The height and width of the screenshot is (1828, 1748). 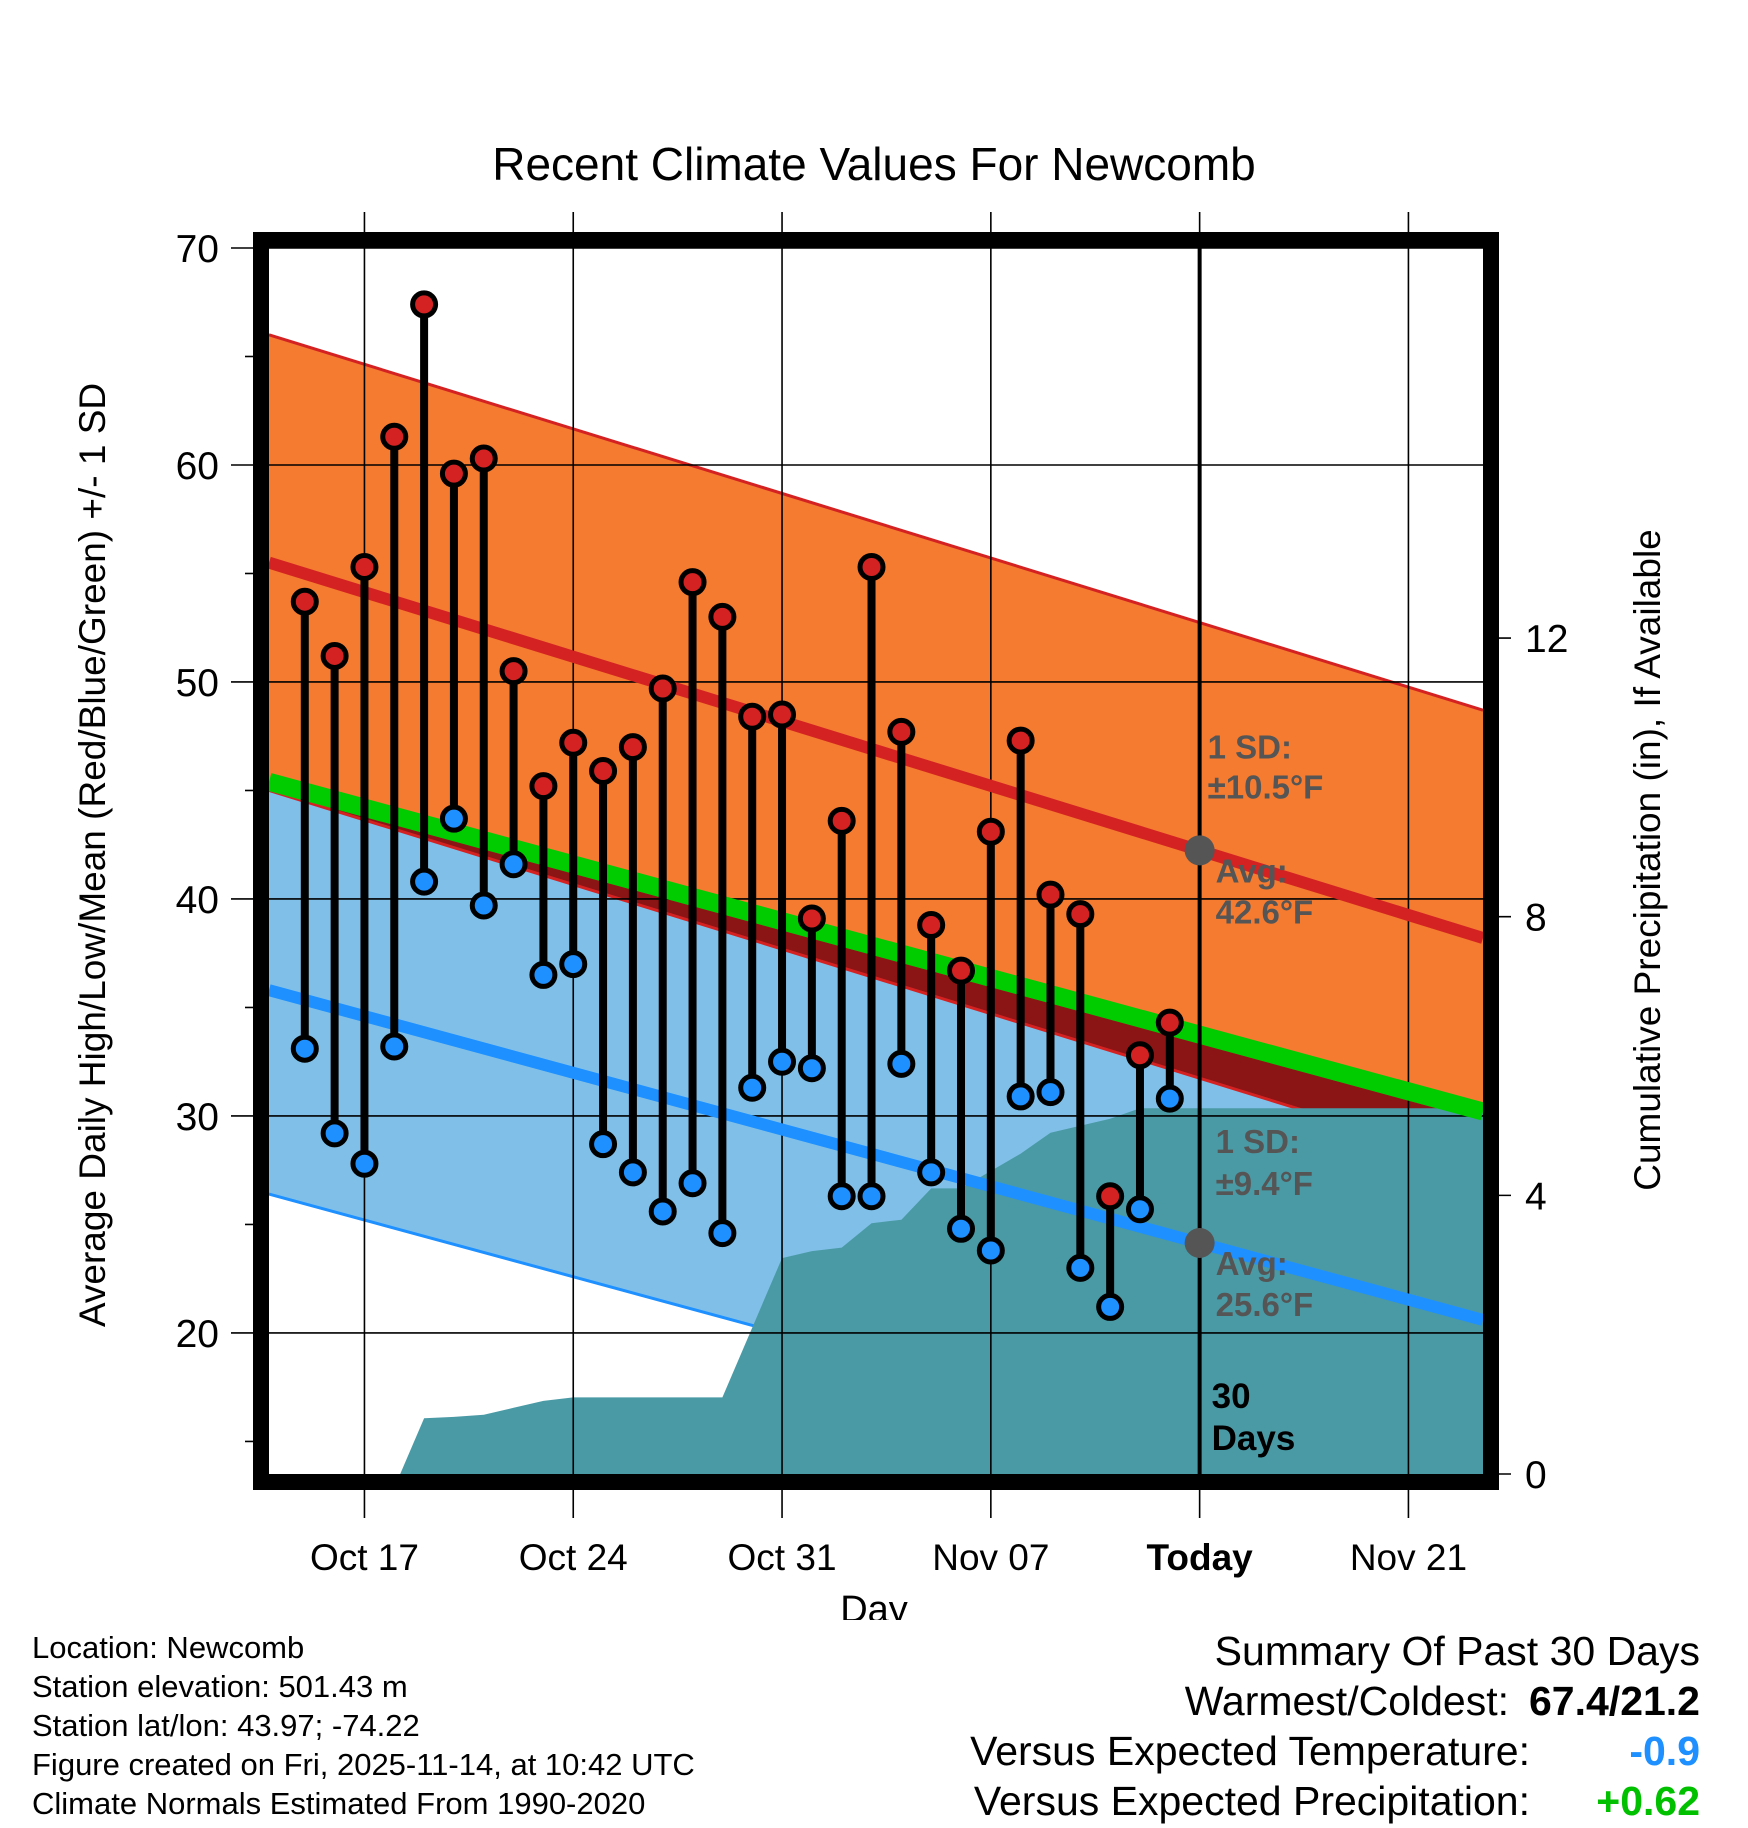 What do you see at coordinates (874, 1604) in the screenshot?
I see `x-axis-label: Day` at bounding box center [874, 1604].